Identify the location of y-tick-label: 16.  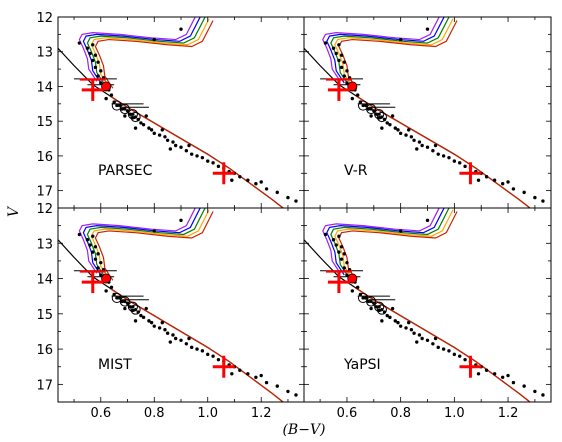
(44, 350).